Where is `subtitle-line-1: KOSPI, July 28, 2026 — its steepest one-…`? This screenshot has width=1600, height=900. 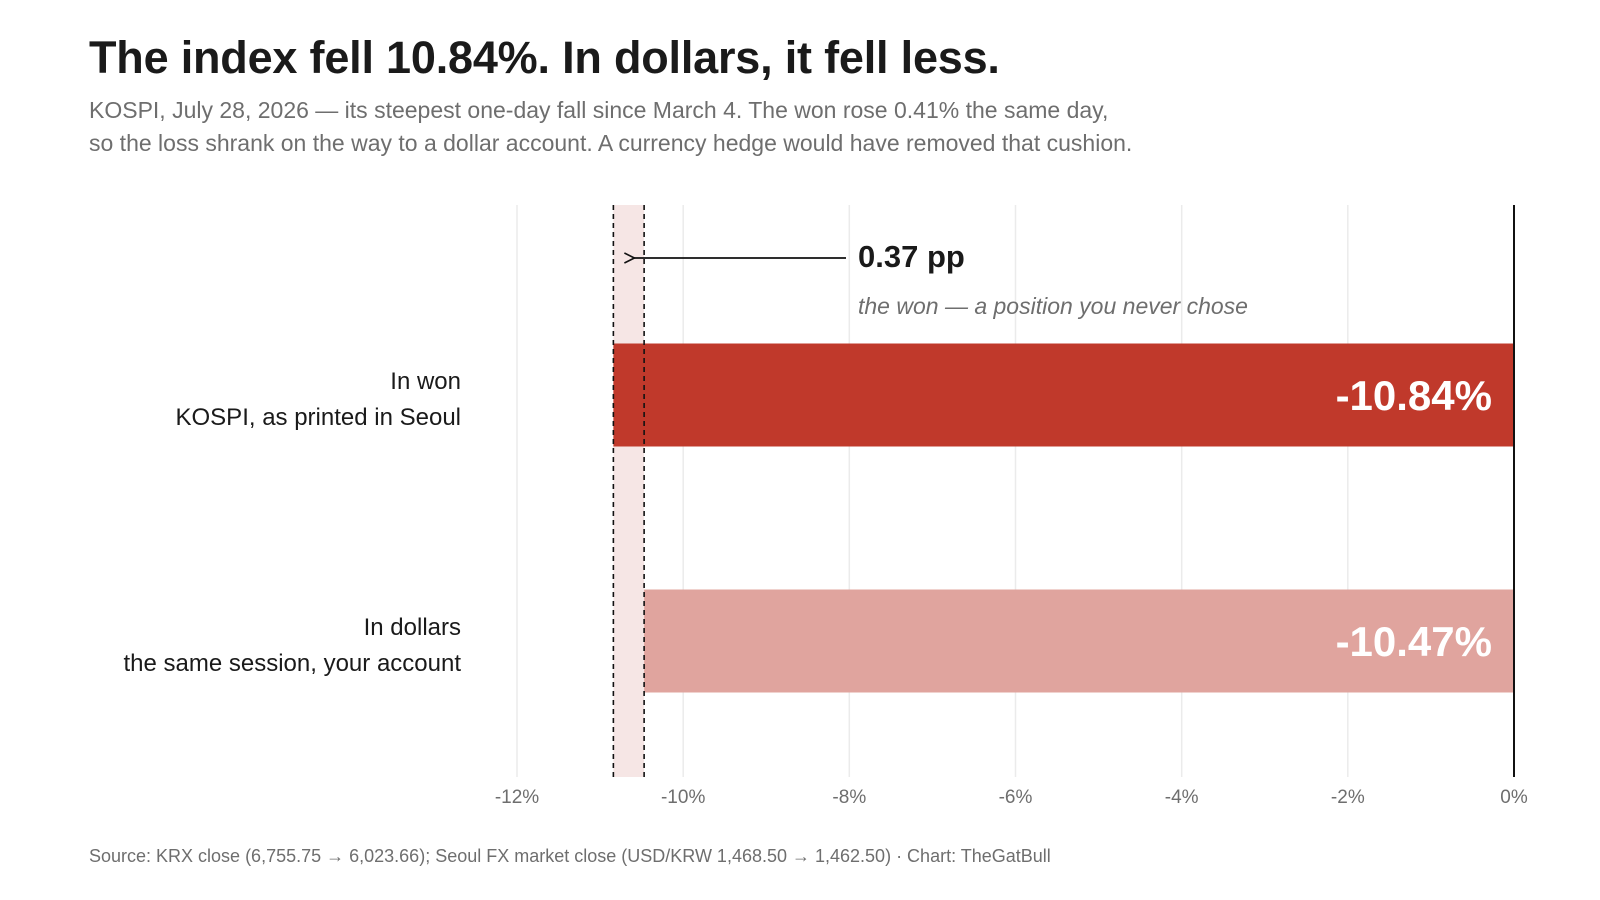
subtitle-line-1: KOSPI, July 28, 2026 — its steepest one-… is located at coordinates (599, 110).